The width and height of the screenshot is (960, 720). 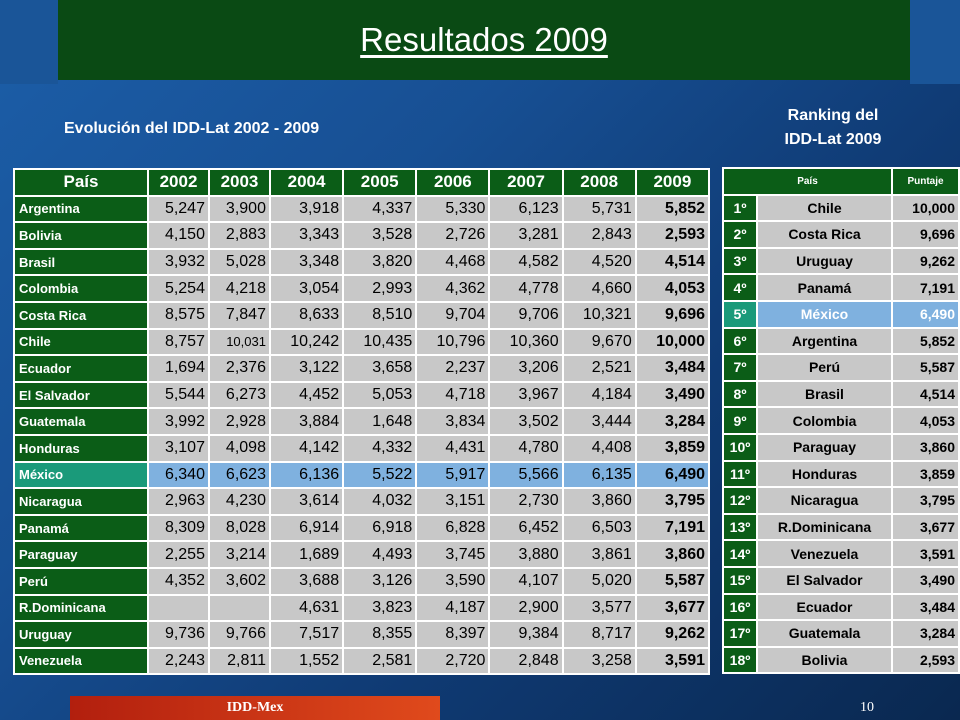 What do you see at coordinates (740, 367) in the screenshot?
I see `rank-position: 7º` at bounding box center [740, 367].